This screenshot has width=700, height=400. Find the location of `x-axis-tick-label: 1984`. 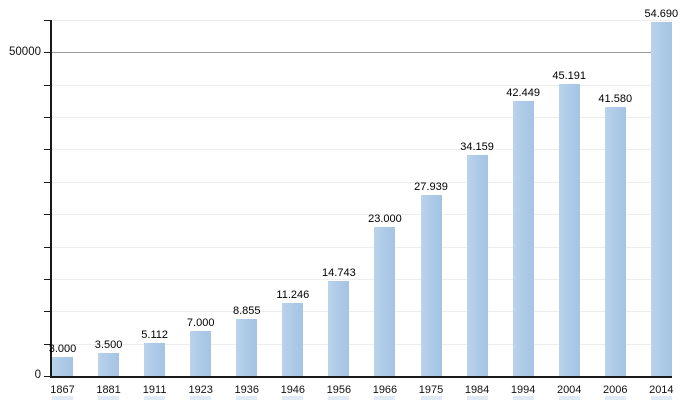

x-axis-tick-label: 1984 is located at coordinates (477, 390).